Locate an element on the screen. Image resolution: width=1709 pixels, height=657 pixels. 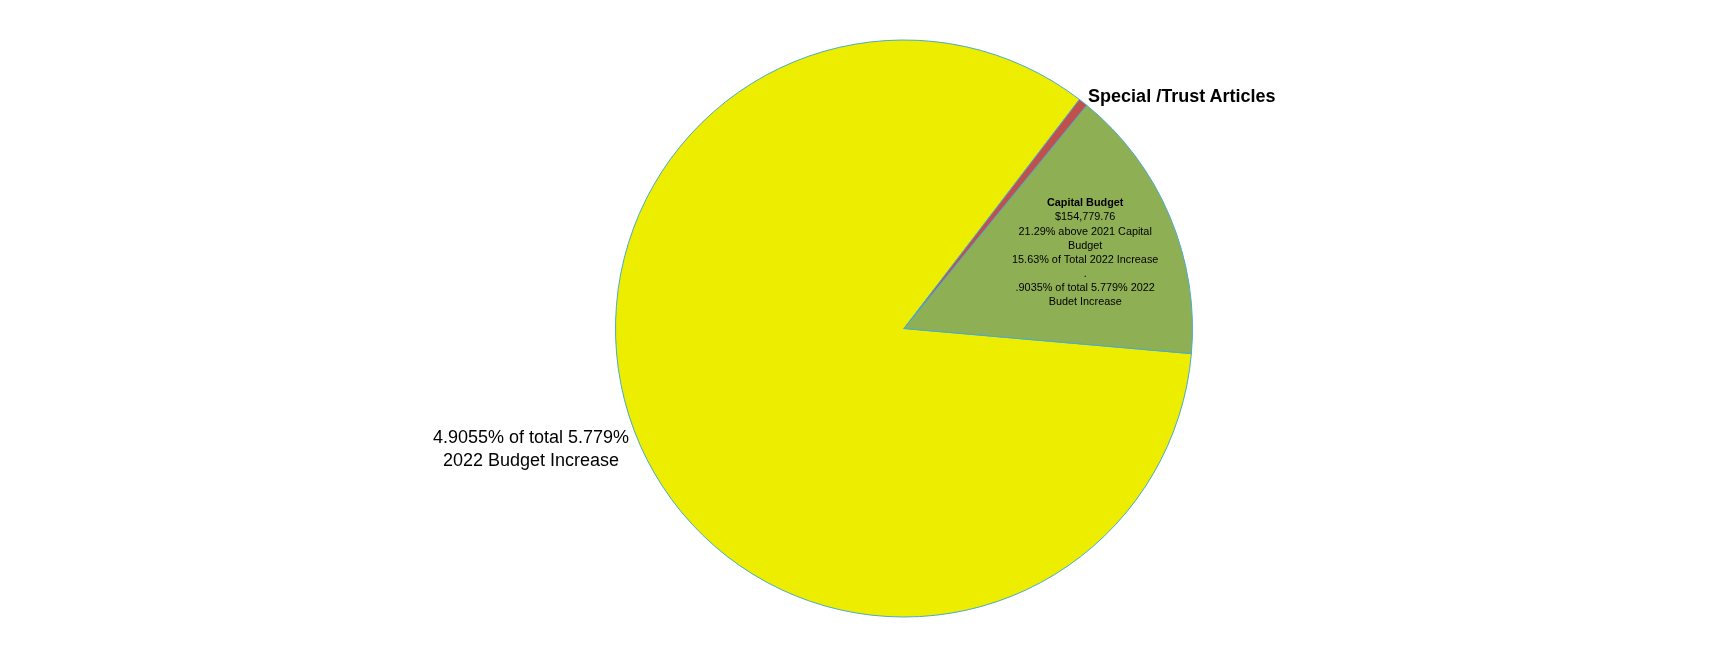
data-label: 4.9055% of total 5.779% 2022 Budget Increase is located at coordinates (531, 448).